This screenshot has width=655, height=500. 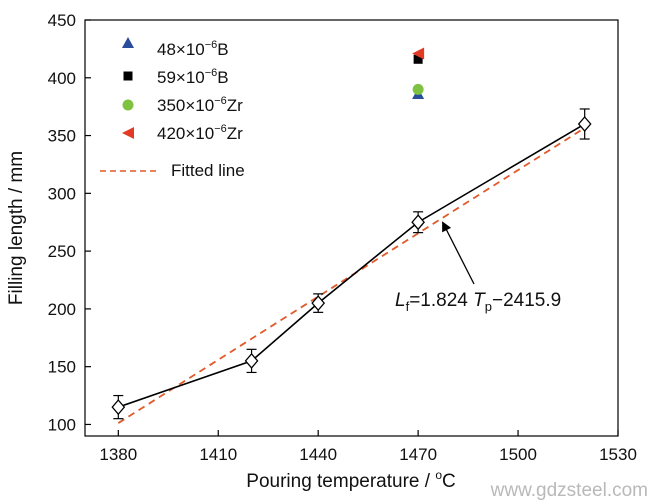 What do you see at coordinates (193, 49) in the screenshot?
I see `legend-label-48B: 48×10−6B` at bounding box center [193, 49].